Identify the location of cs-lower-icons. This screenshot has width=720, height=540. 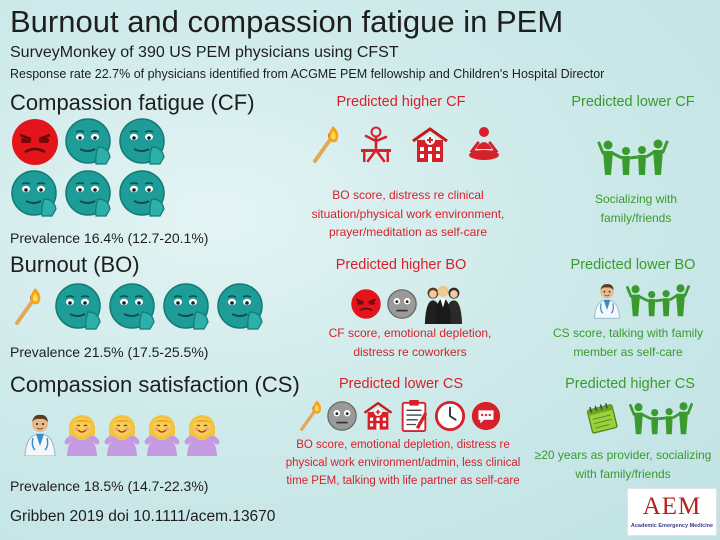
(401, 416).